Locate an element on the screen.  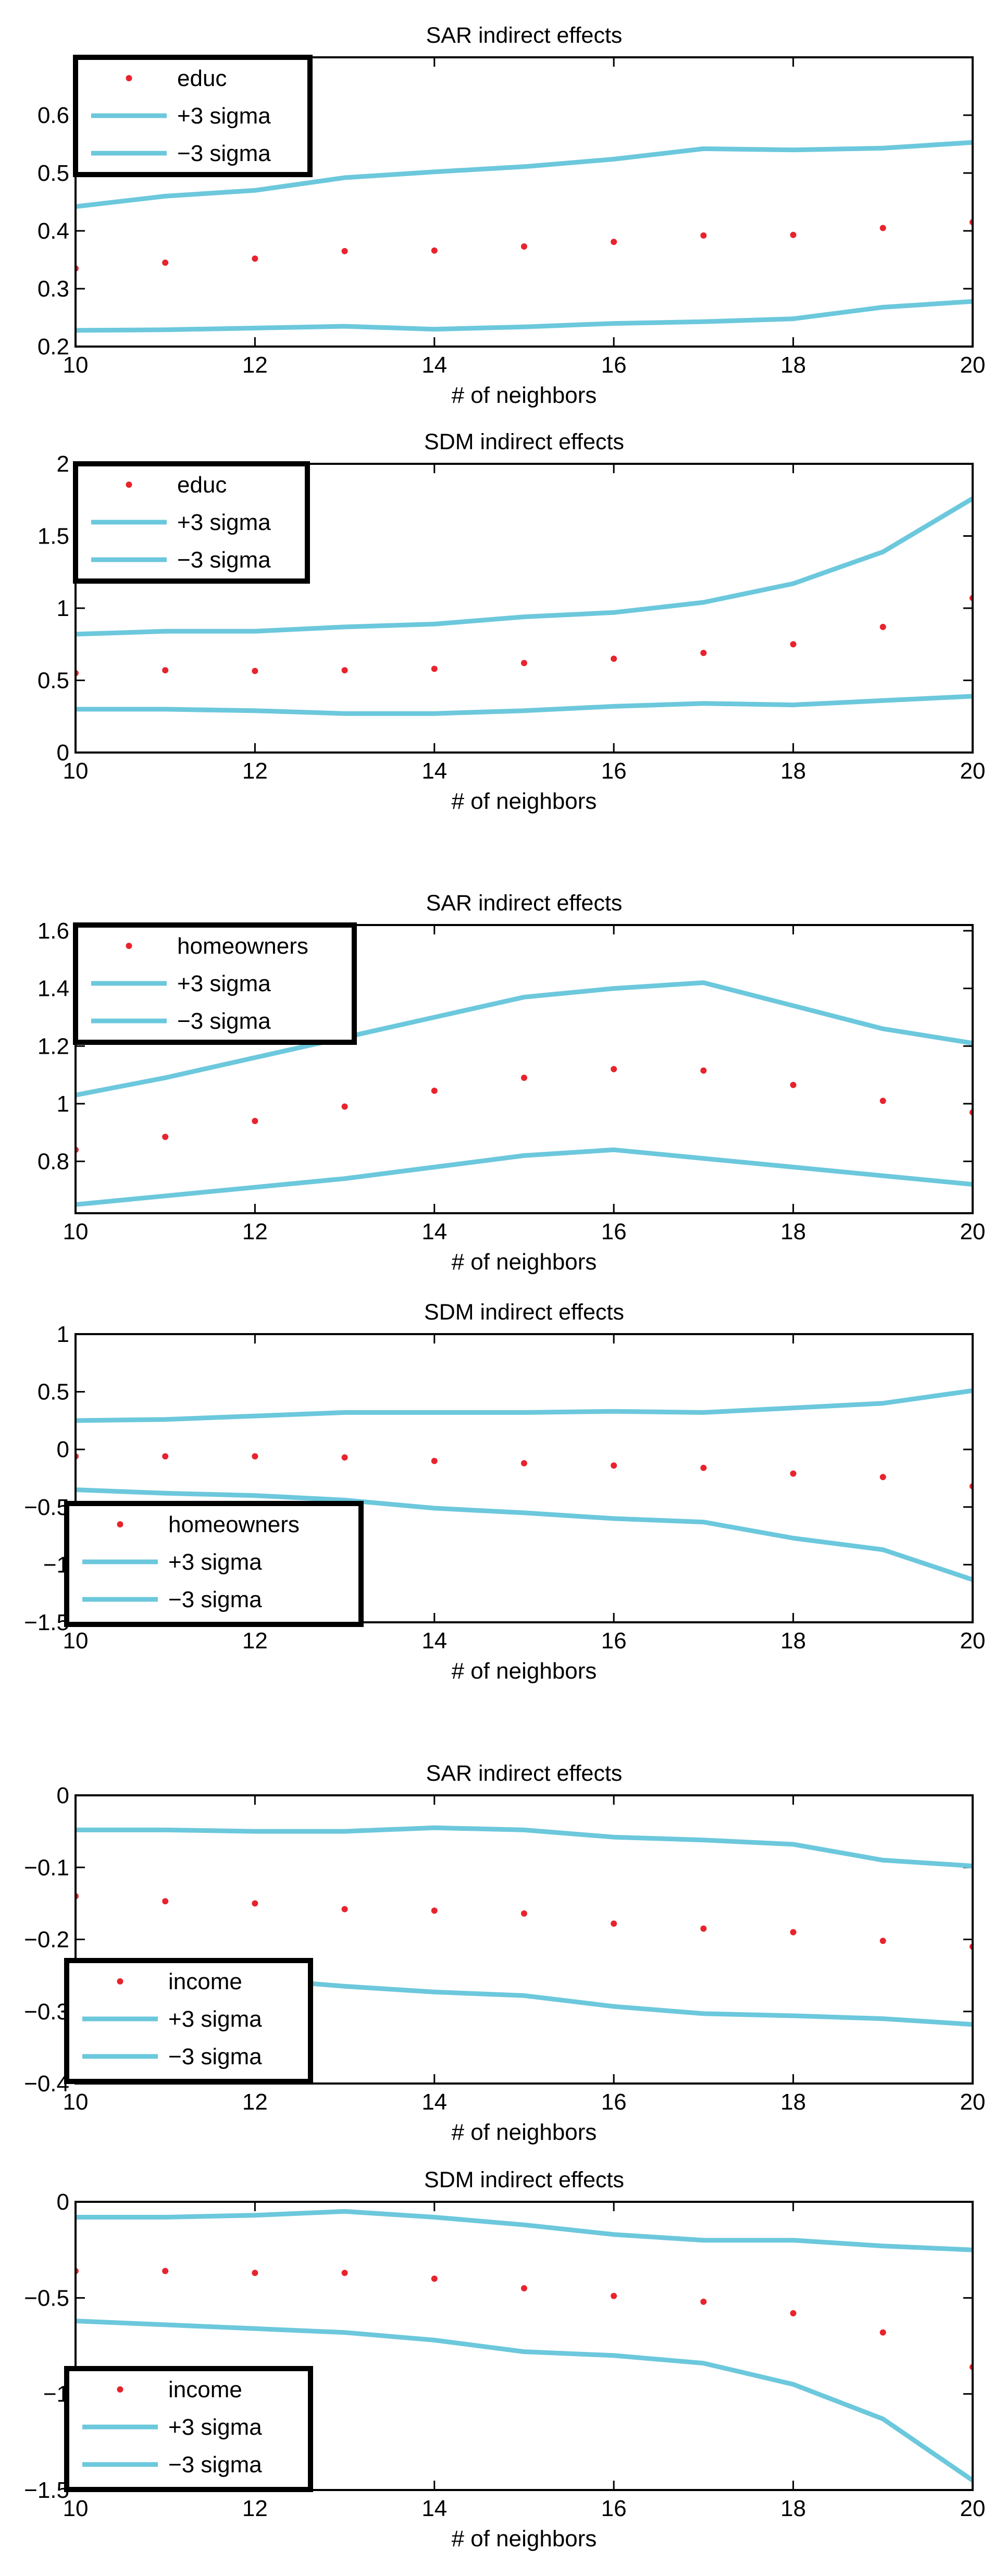
y-tick-label: −0.5 is located at coordinates (47, 2298).